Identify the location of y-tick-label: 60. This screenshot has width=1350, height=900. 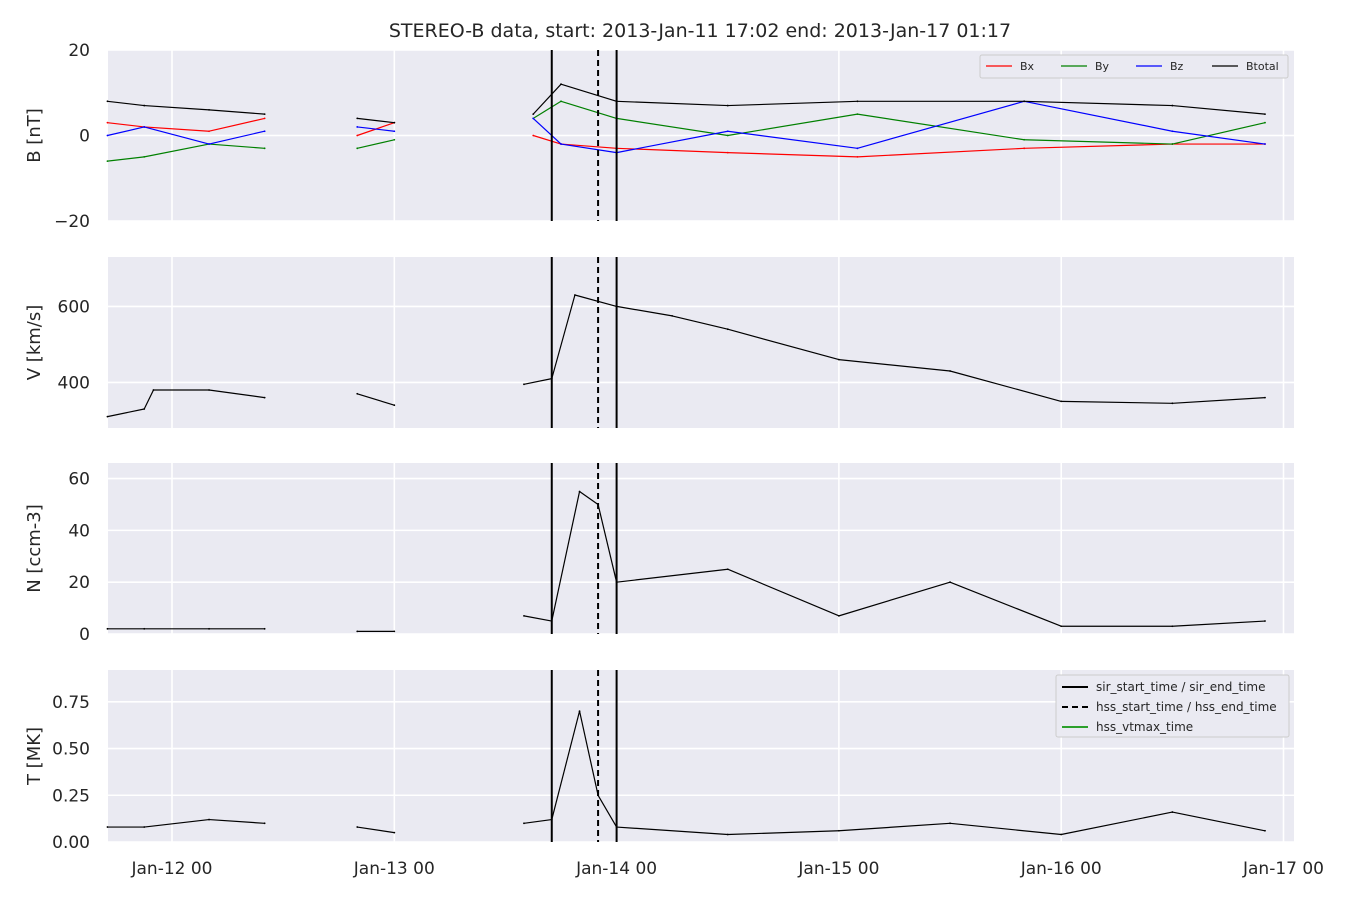
(79, 480).